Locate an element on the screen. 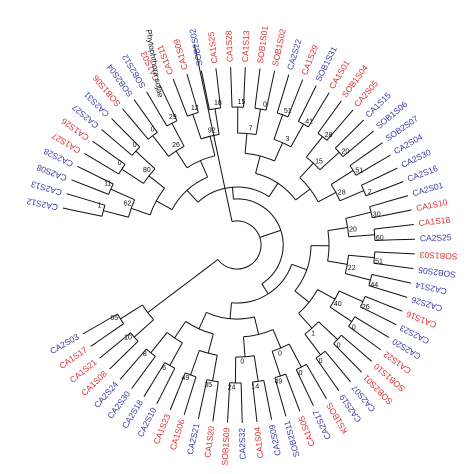 This screenshot has width=474, height=474. tip-label: CA2S21 is located at coordinates (193, 438).